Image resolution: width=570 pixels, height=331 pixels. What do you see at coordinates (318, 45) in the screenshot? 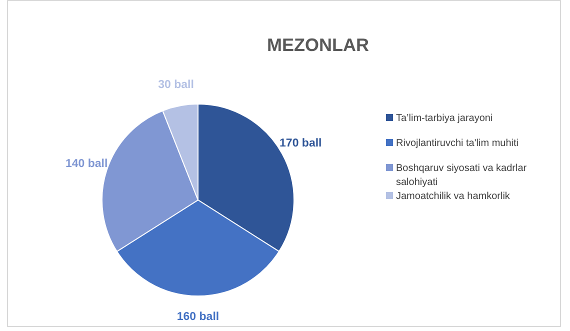
I see `chart-title: MEZONLAR` at bounding box center [318, 45].